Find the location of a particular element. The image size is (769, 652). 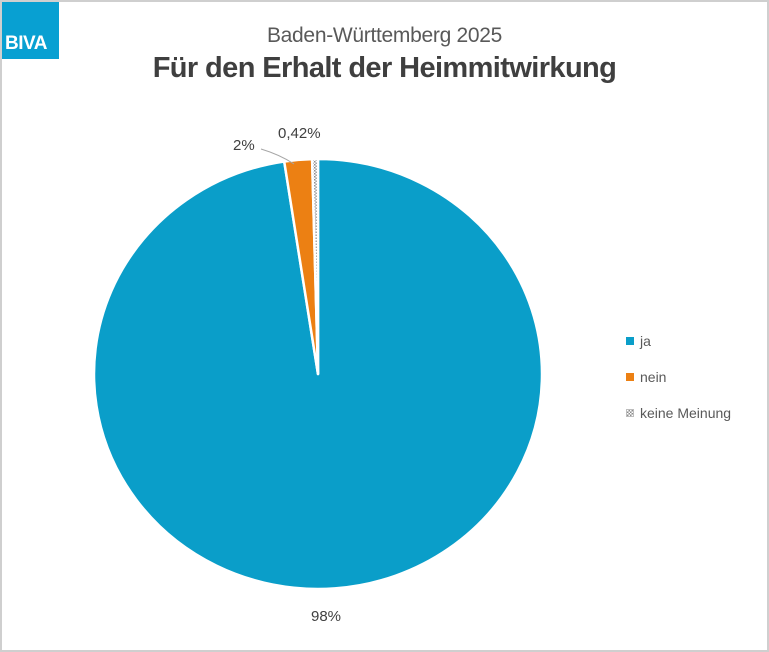

legend-item-keine-meinung: keine Meinung is located at coordinates (678, 412).